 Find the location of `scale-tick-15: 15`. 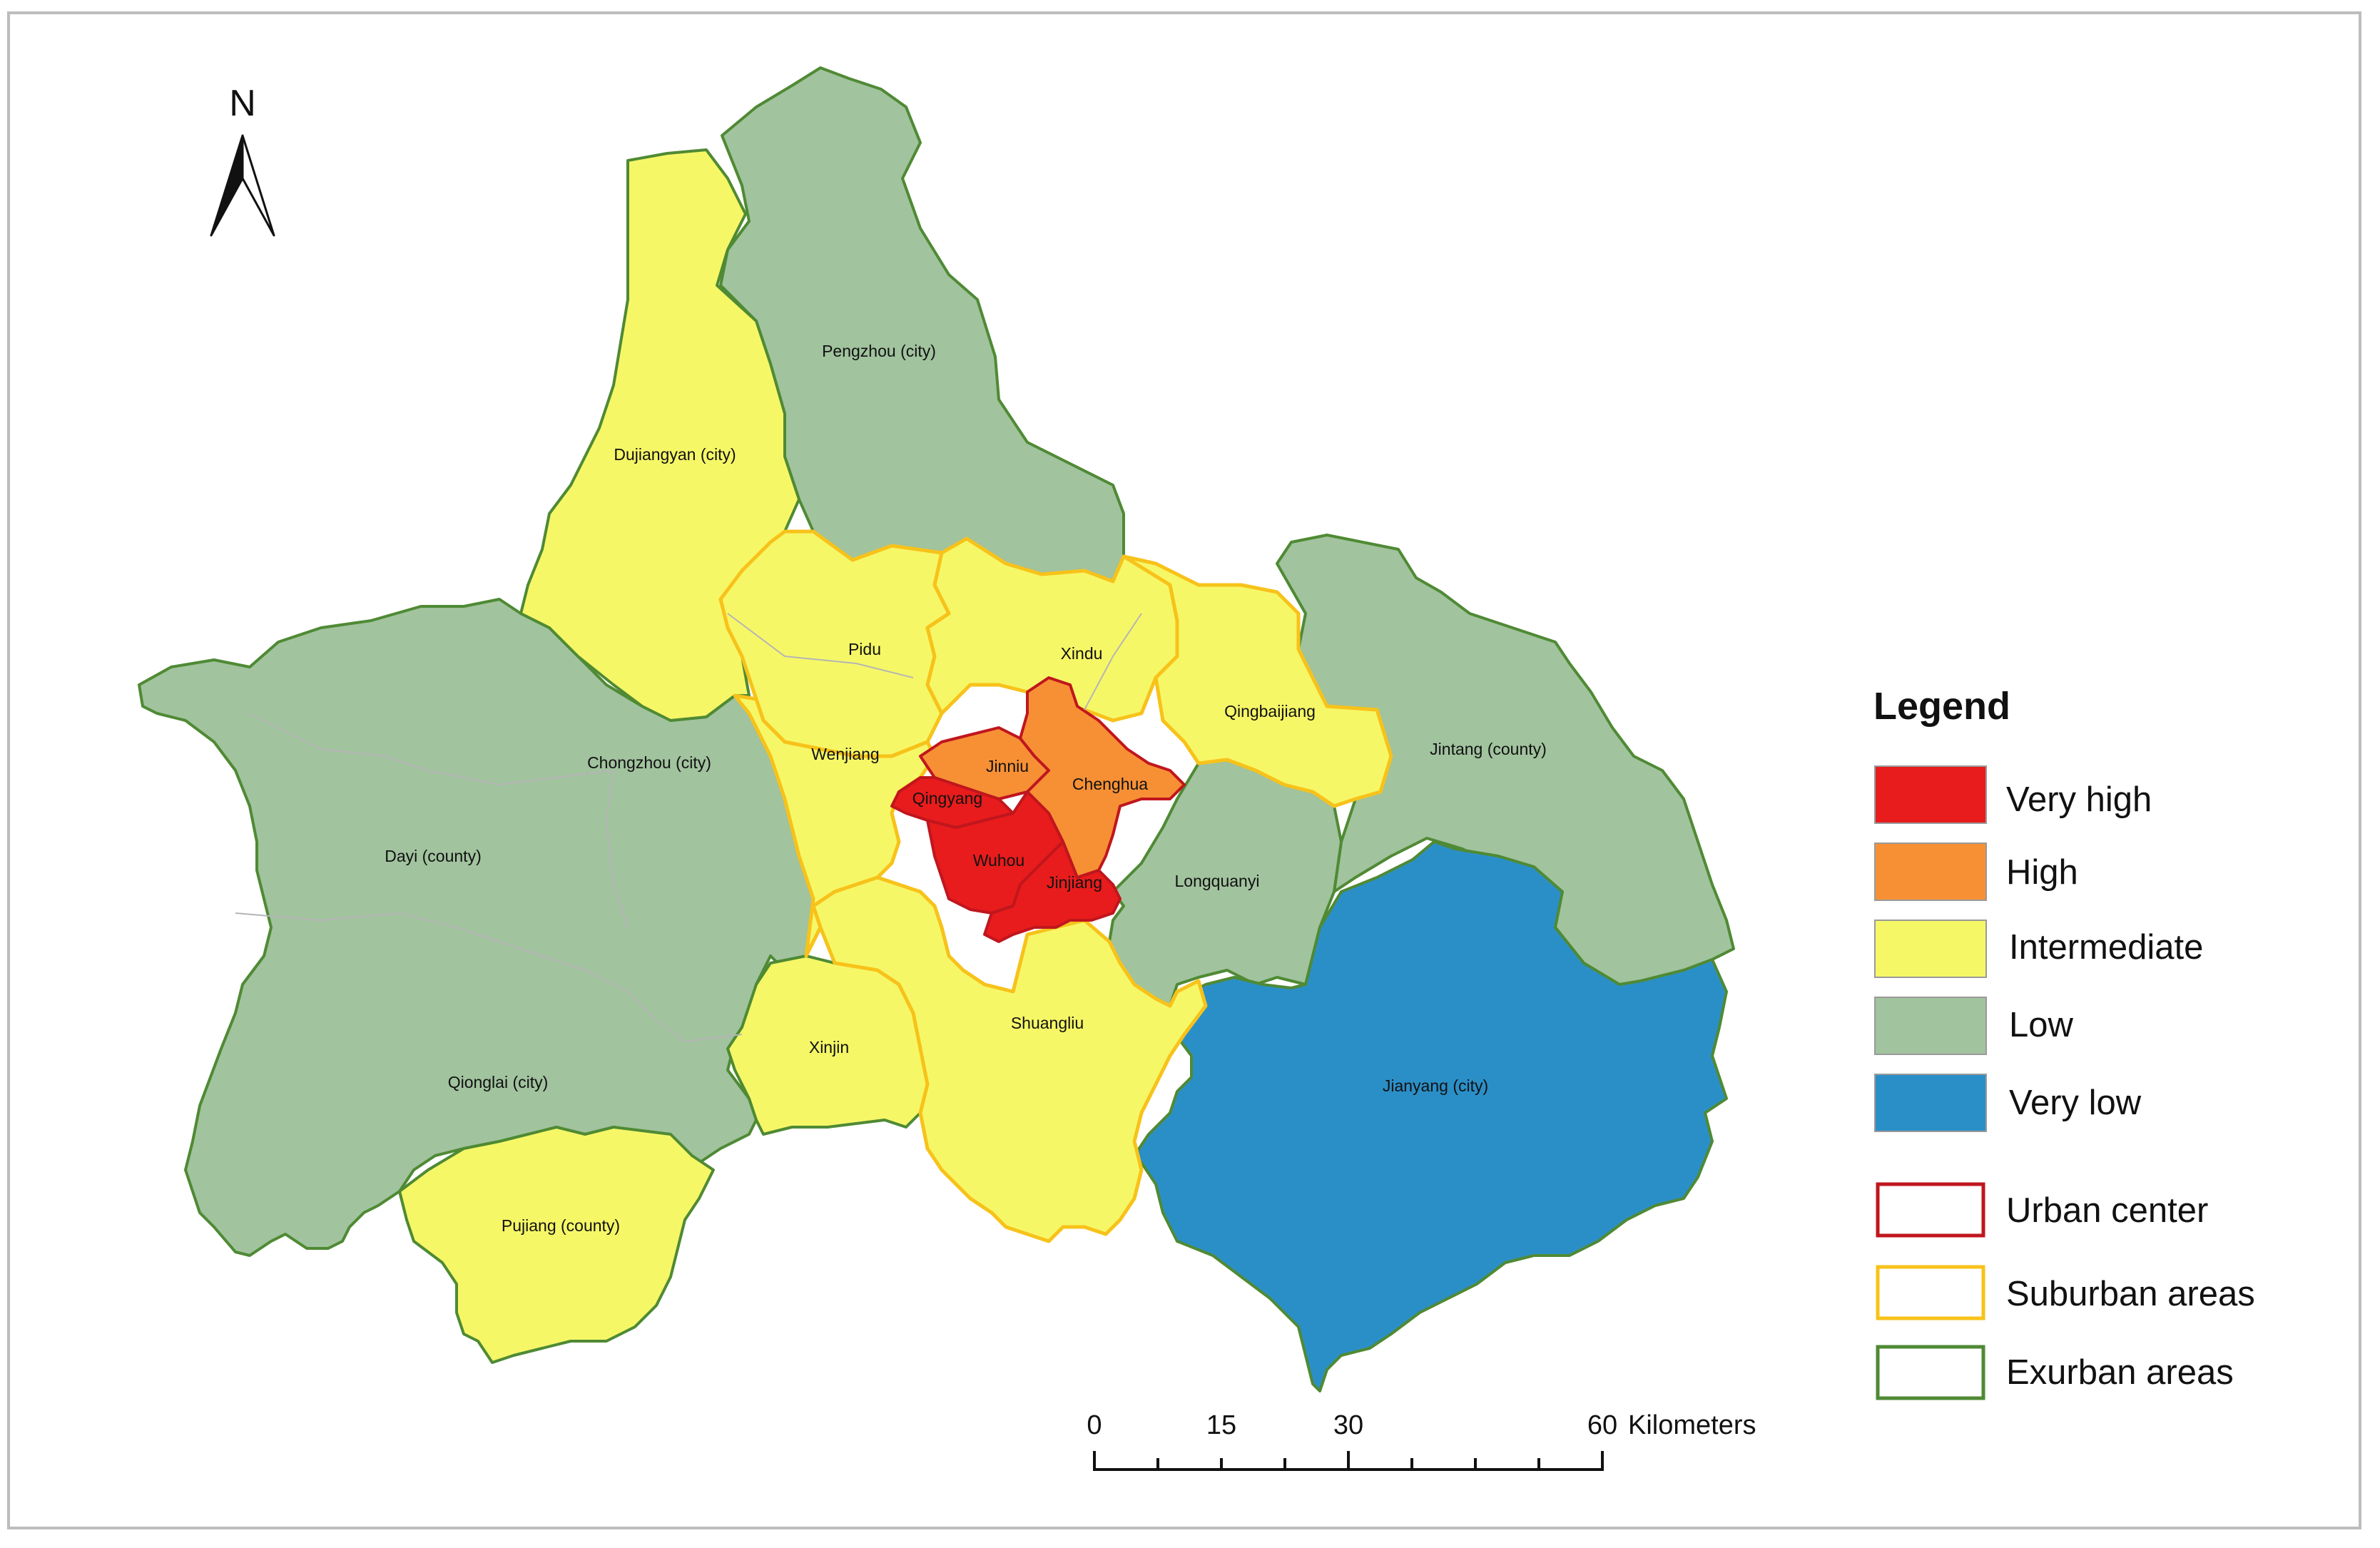

scale-tick-15: 15 is located at coordinates (1221, 1425).